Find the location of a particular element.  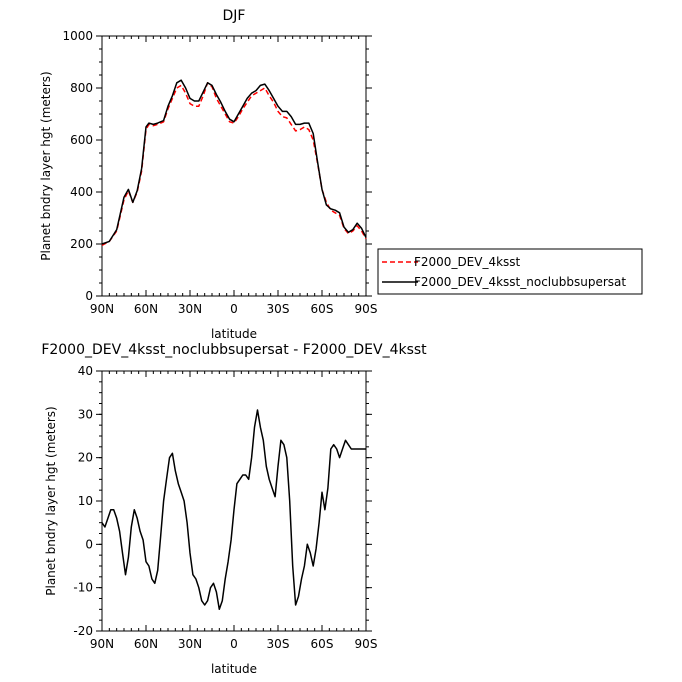

bottom-y-tick-label: 0 is located at coordinates (89, 544).